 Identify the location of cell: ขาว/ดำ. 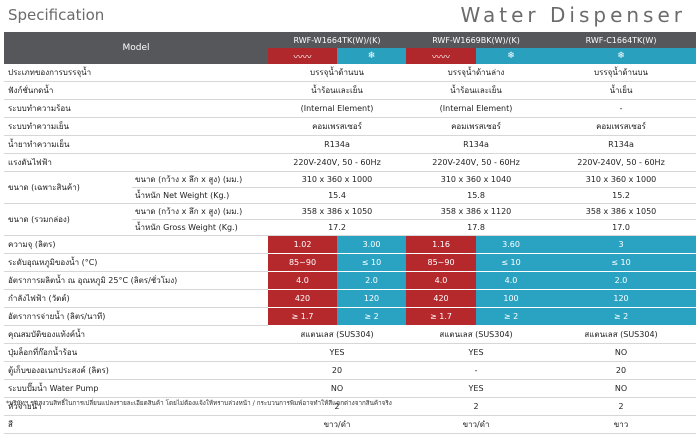
(337, 424).